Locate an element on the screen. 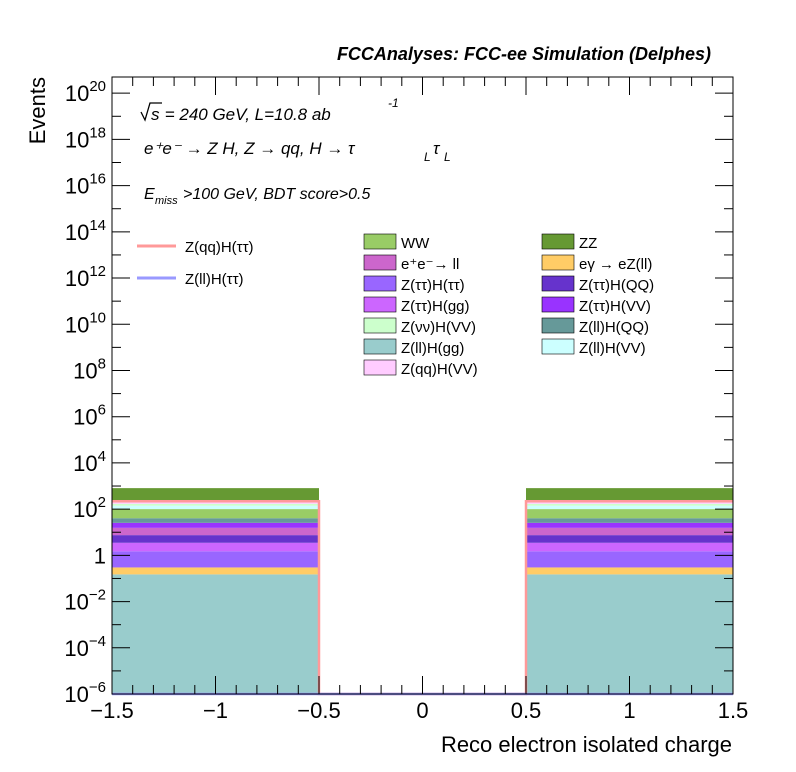  cut-rest: >100 GeV, BDT score>0.5 is located at coordinates (276, 194).